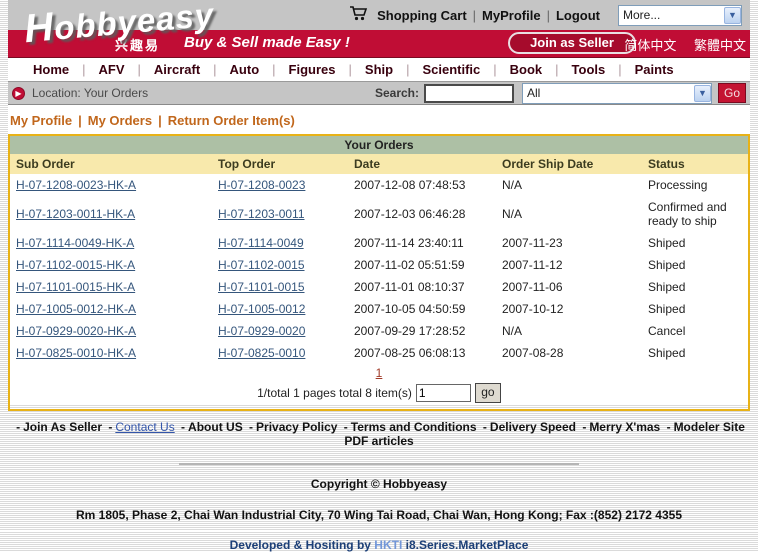 This screenshot has width=758, height=552. Describe the element at coordinates (280, 164) in the screenshot. I see `col-top-order: Top Order` at that location.